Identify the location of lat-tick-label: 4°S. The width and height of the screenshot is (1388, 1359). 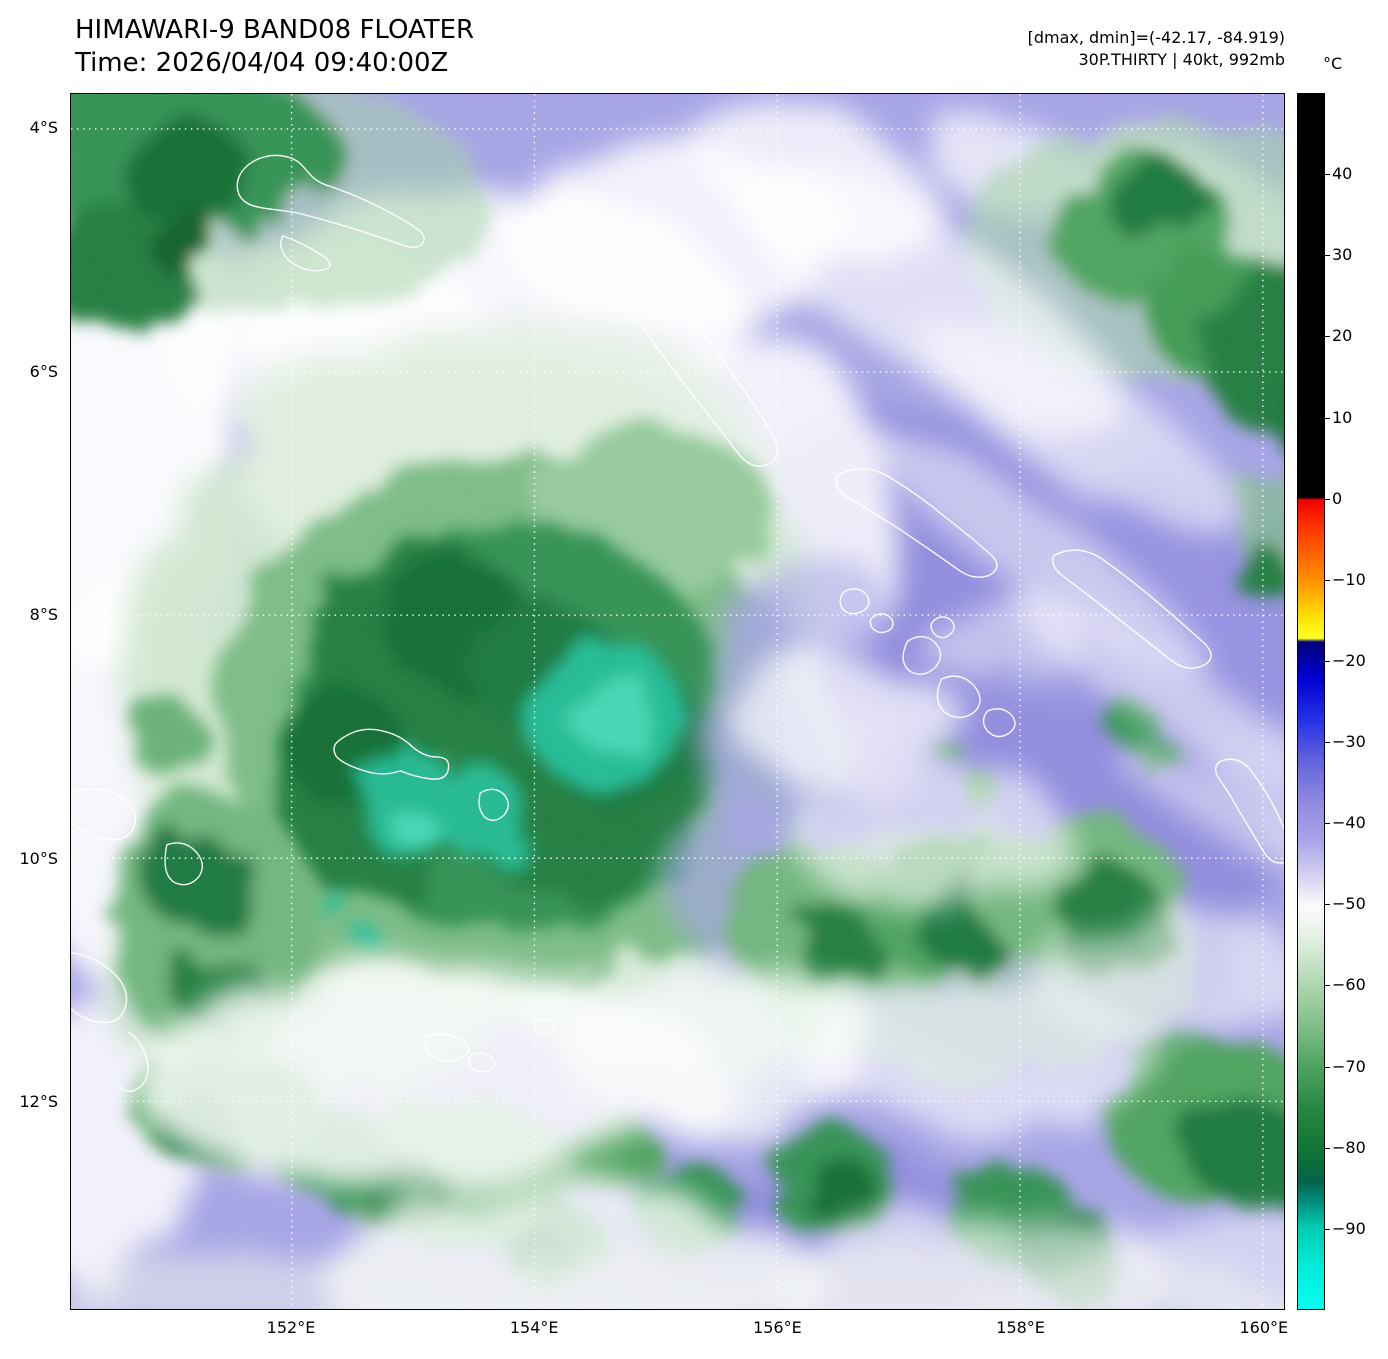
(43, 127).